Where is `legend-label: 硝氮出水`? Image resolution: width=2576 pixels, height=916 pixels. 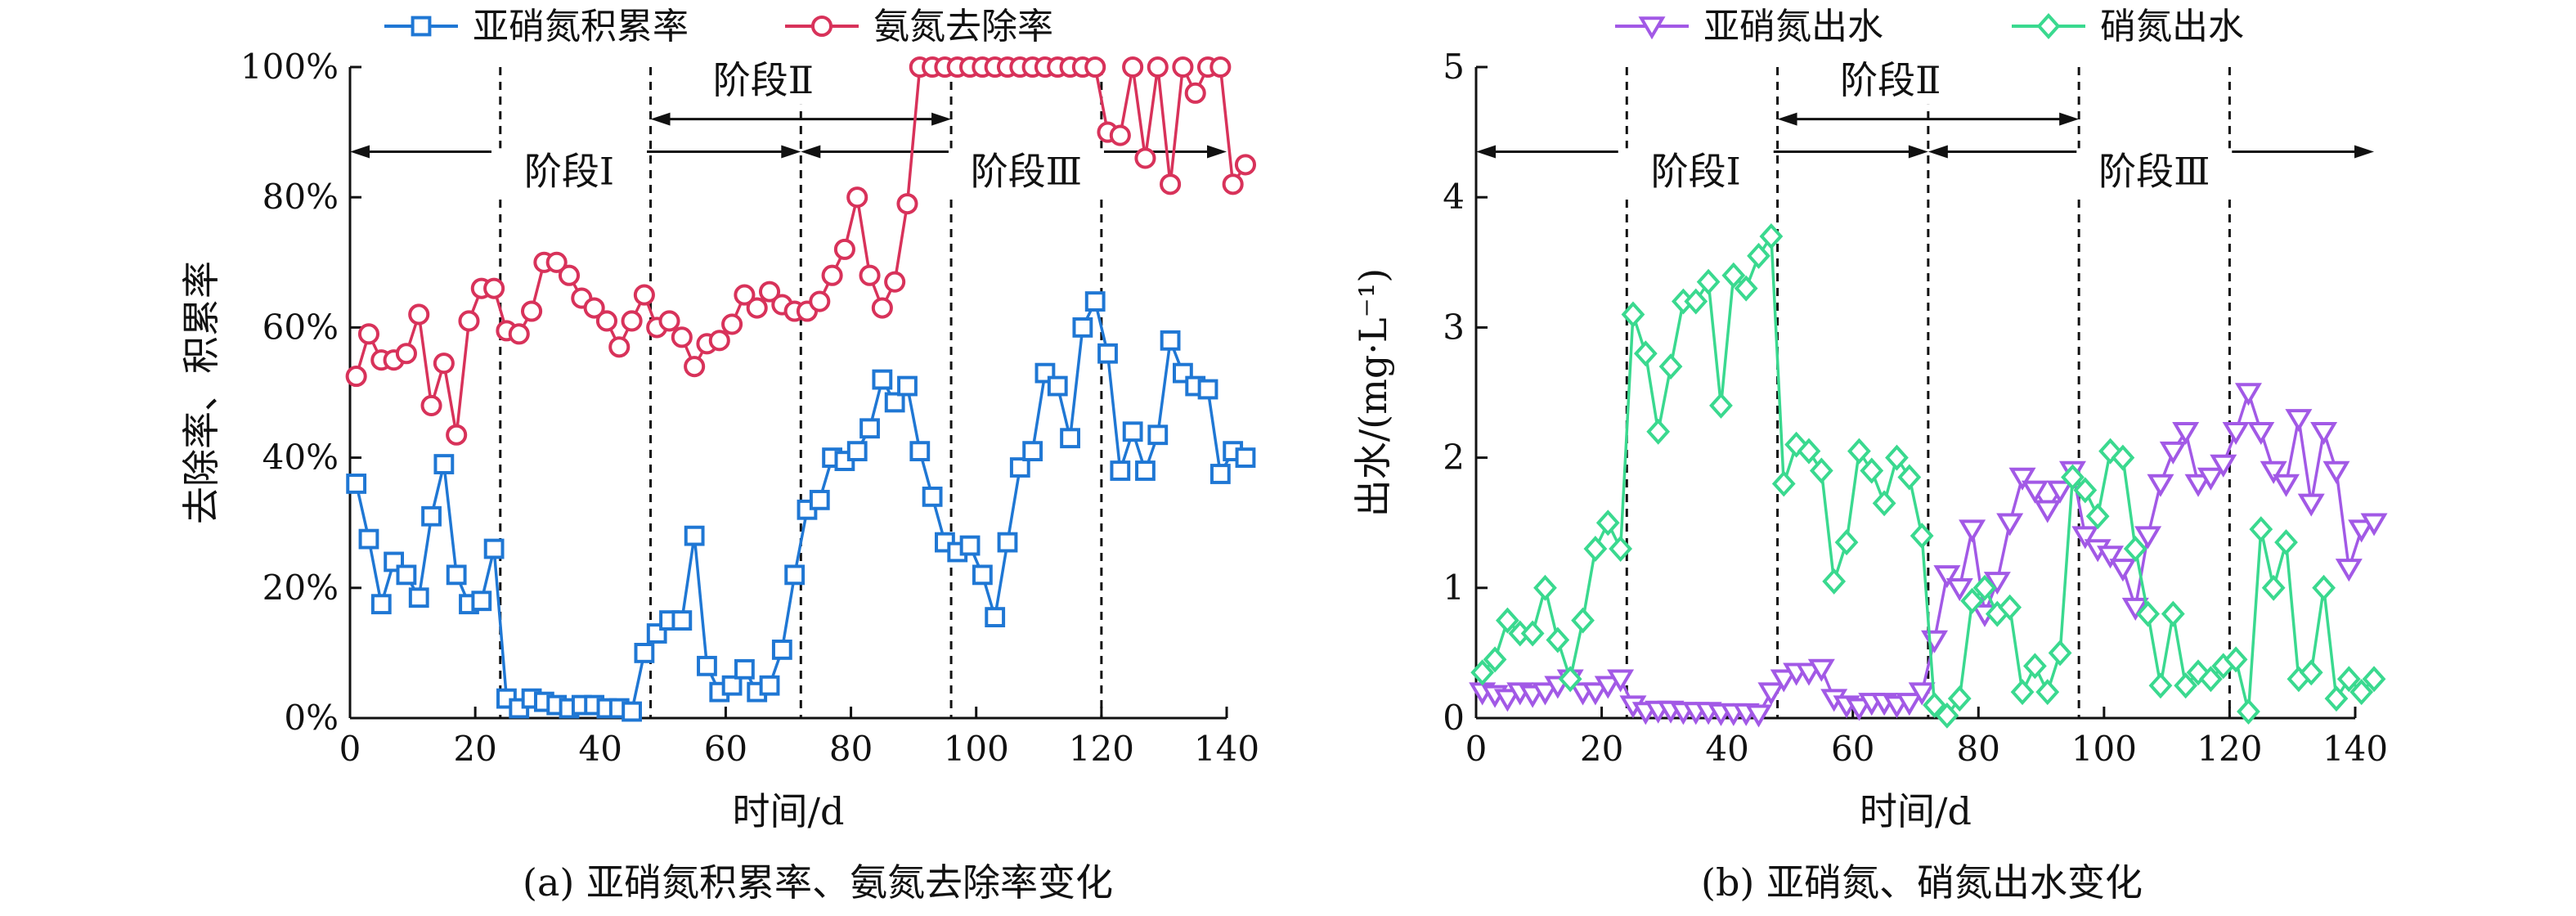 legend-label: 硝氮出水 is located at coordinates (2172, 26).